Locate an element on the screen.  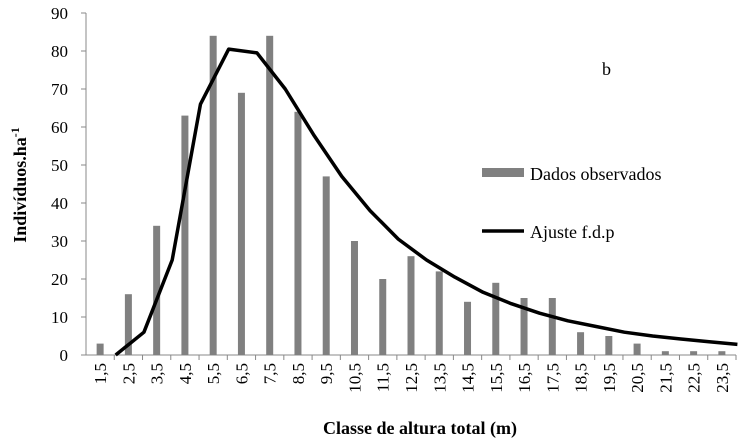
legend-label: Dados observados is located at coordinates (595, 174).